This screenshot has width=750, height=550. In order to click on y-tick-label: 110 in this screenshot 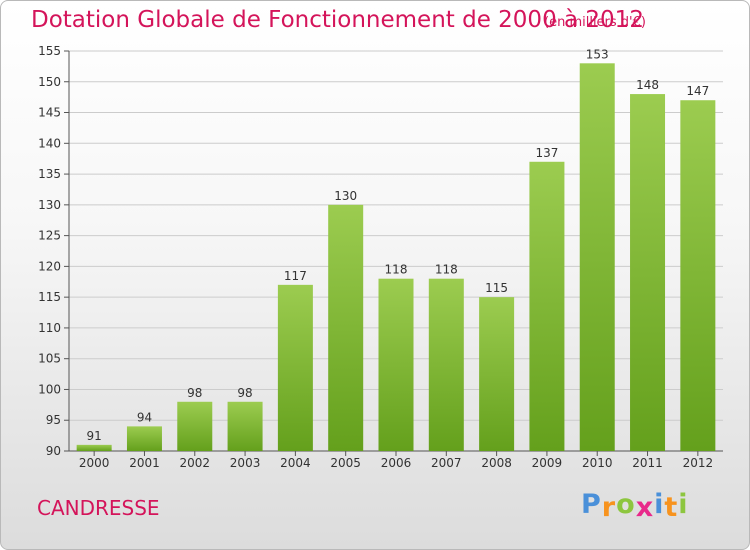, I will do `click(49, 328)`.